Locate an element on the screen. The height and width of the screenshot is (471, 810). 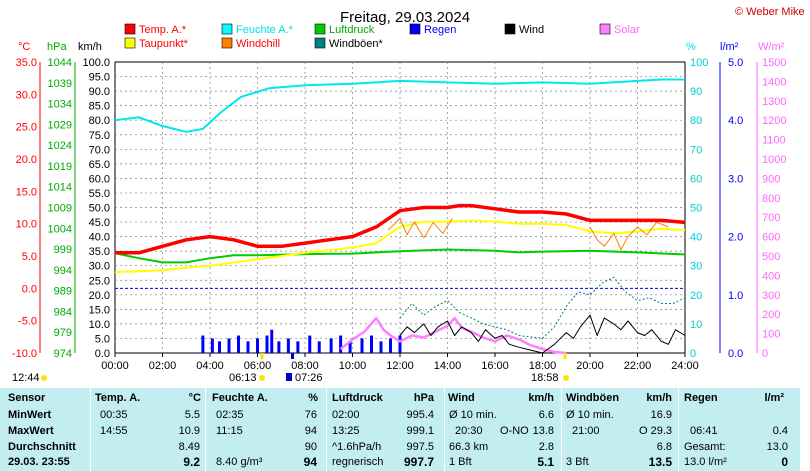
gust-value: 29.3 is located at coordinates (661, 431).